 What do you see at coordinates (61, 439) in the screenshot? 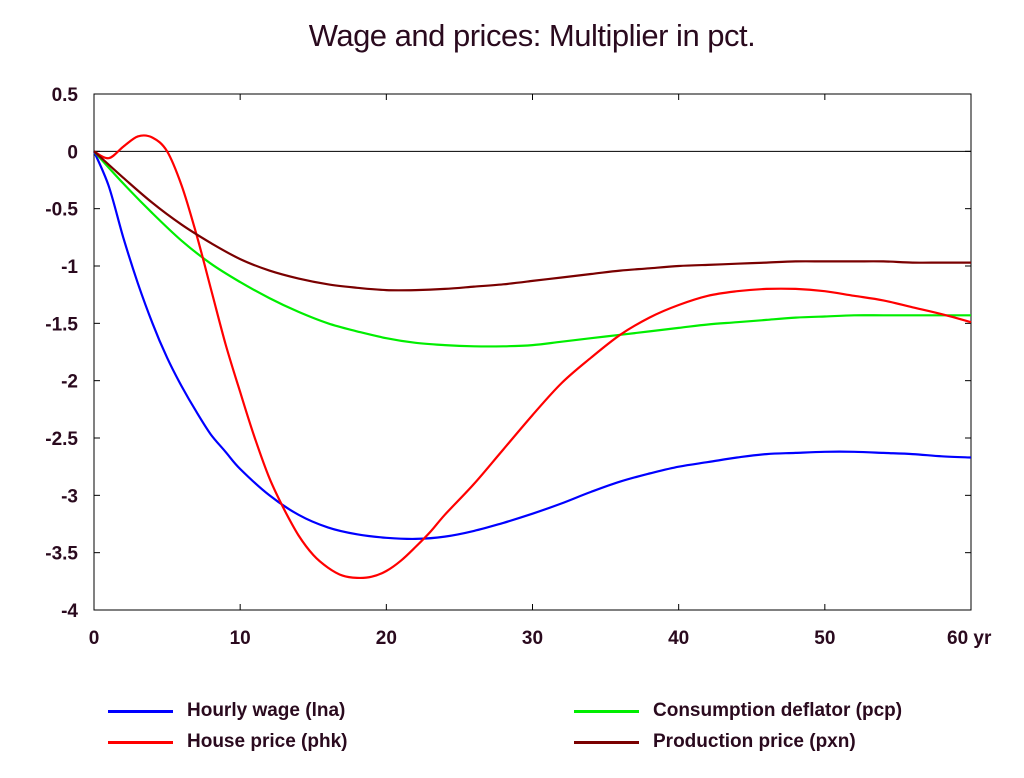
I see `y-tick-label: -2.5` at bounding box center [61, 439].